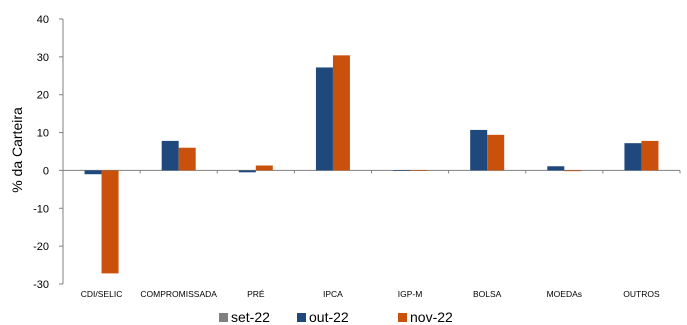 This screenshot has width=687, height=325. Describe the element at coordinates (333, 294) in the screenshot. I see `x-category-label: IPCA` at that location.